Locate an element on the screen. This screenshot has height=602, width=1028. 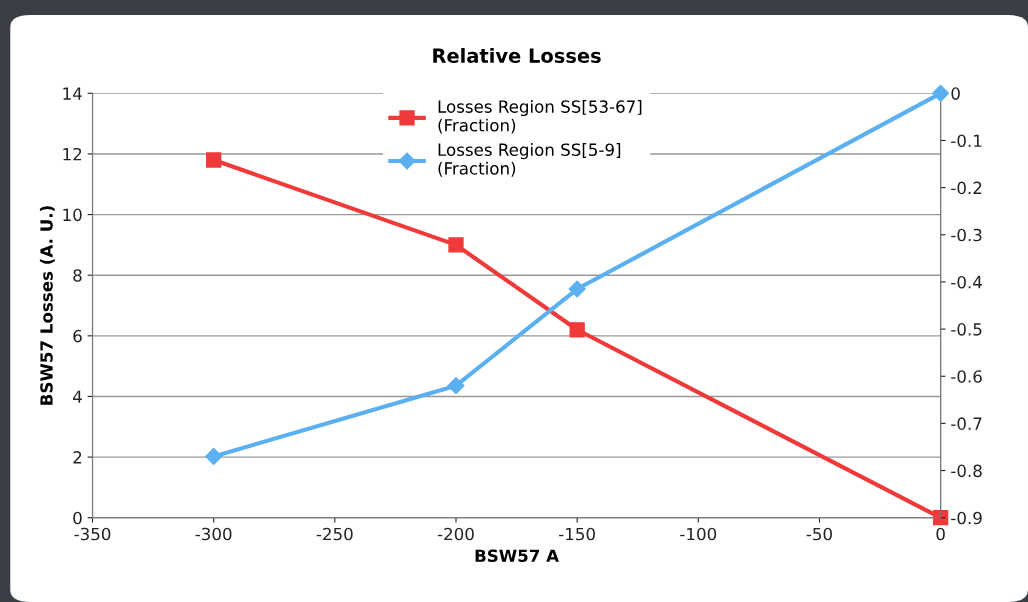
x-axis-title: BSW57 A is located at coordinates (517, 556).